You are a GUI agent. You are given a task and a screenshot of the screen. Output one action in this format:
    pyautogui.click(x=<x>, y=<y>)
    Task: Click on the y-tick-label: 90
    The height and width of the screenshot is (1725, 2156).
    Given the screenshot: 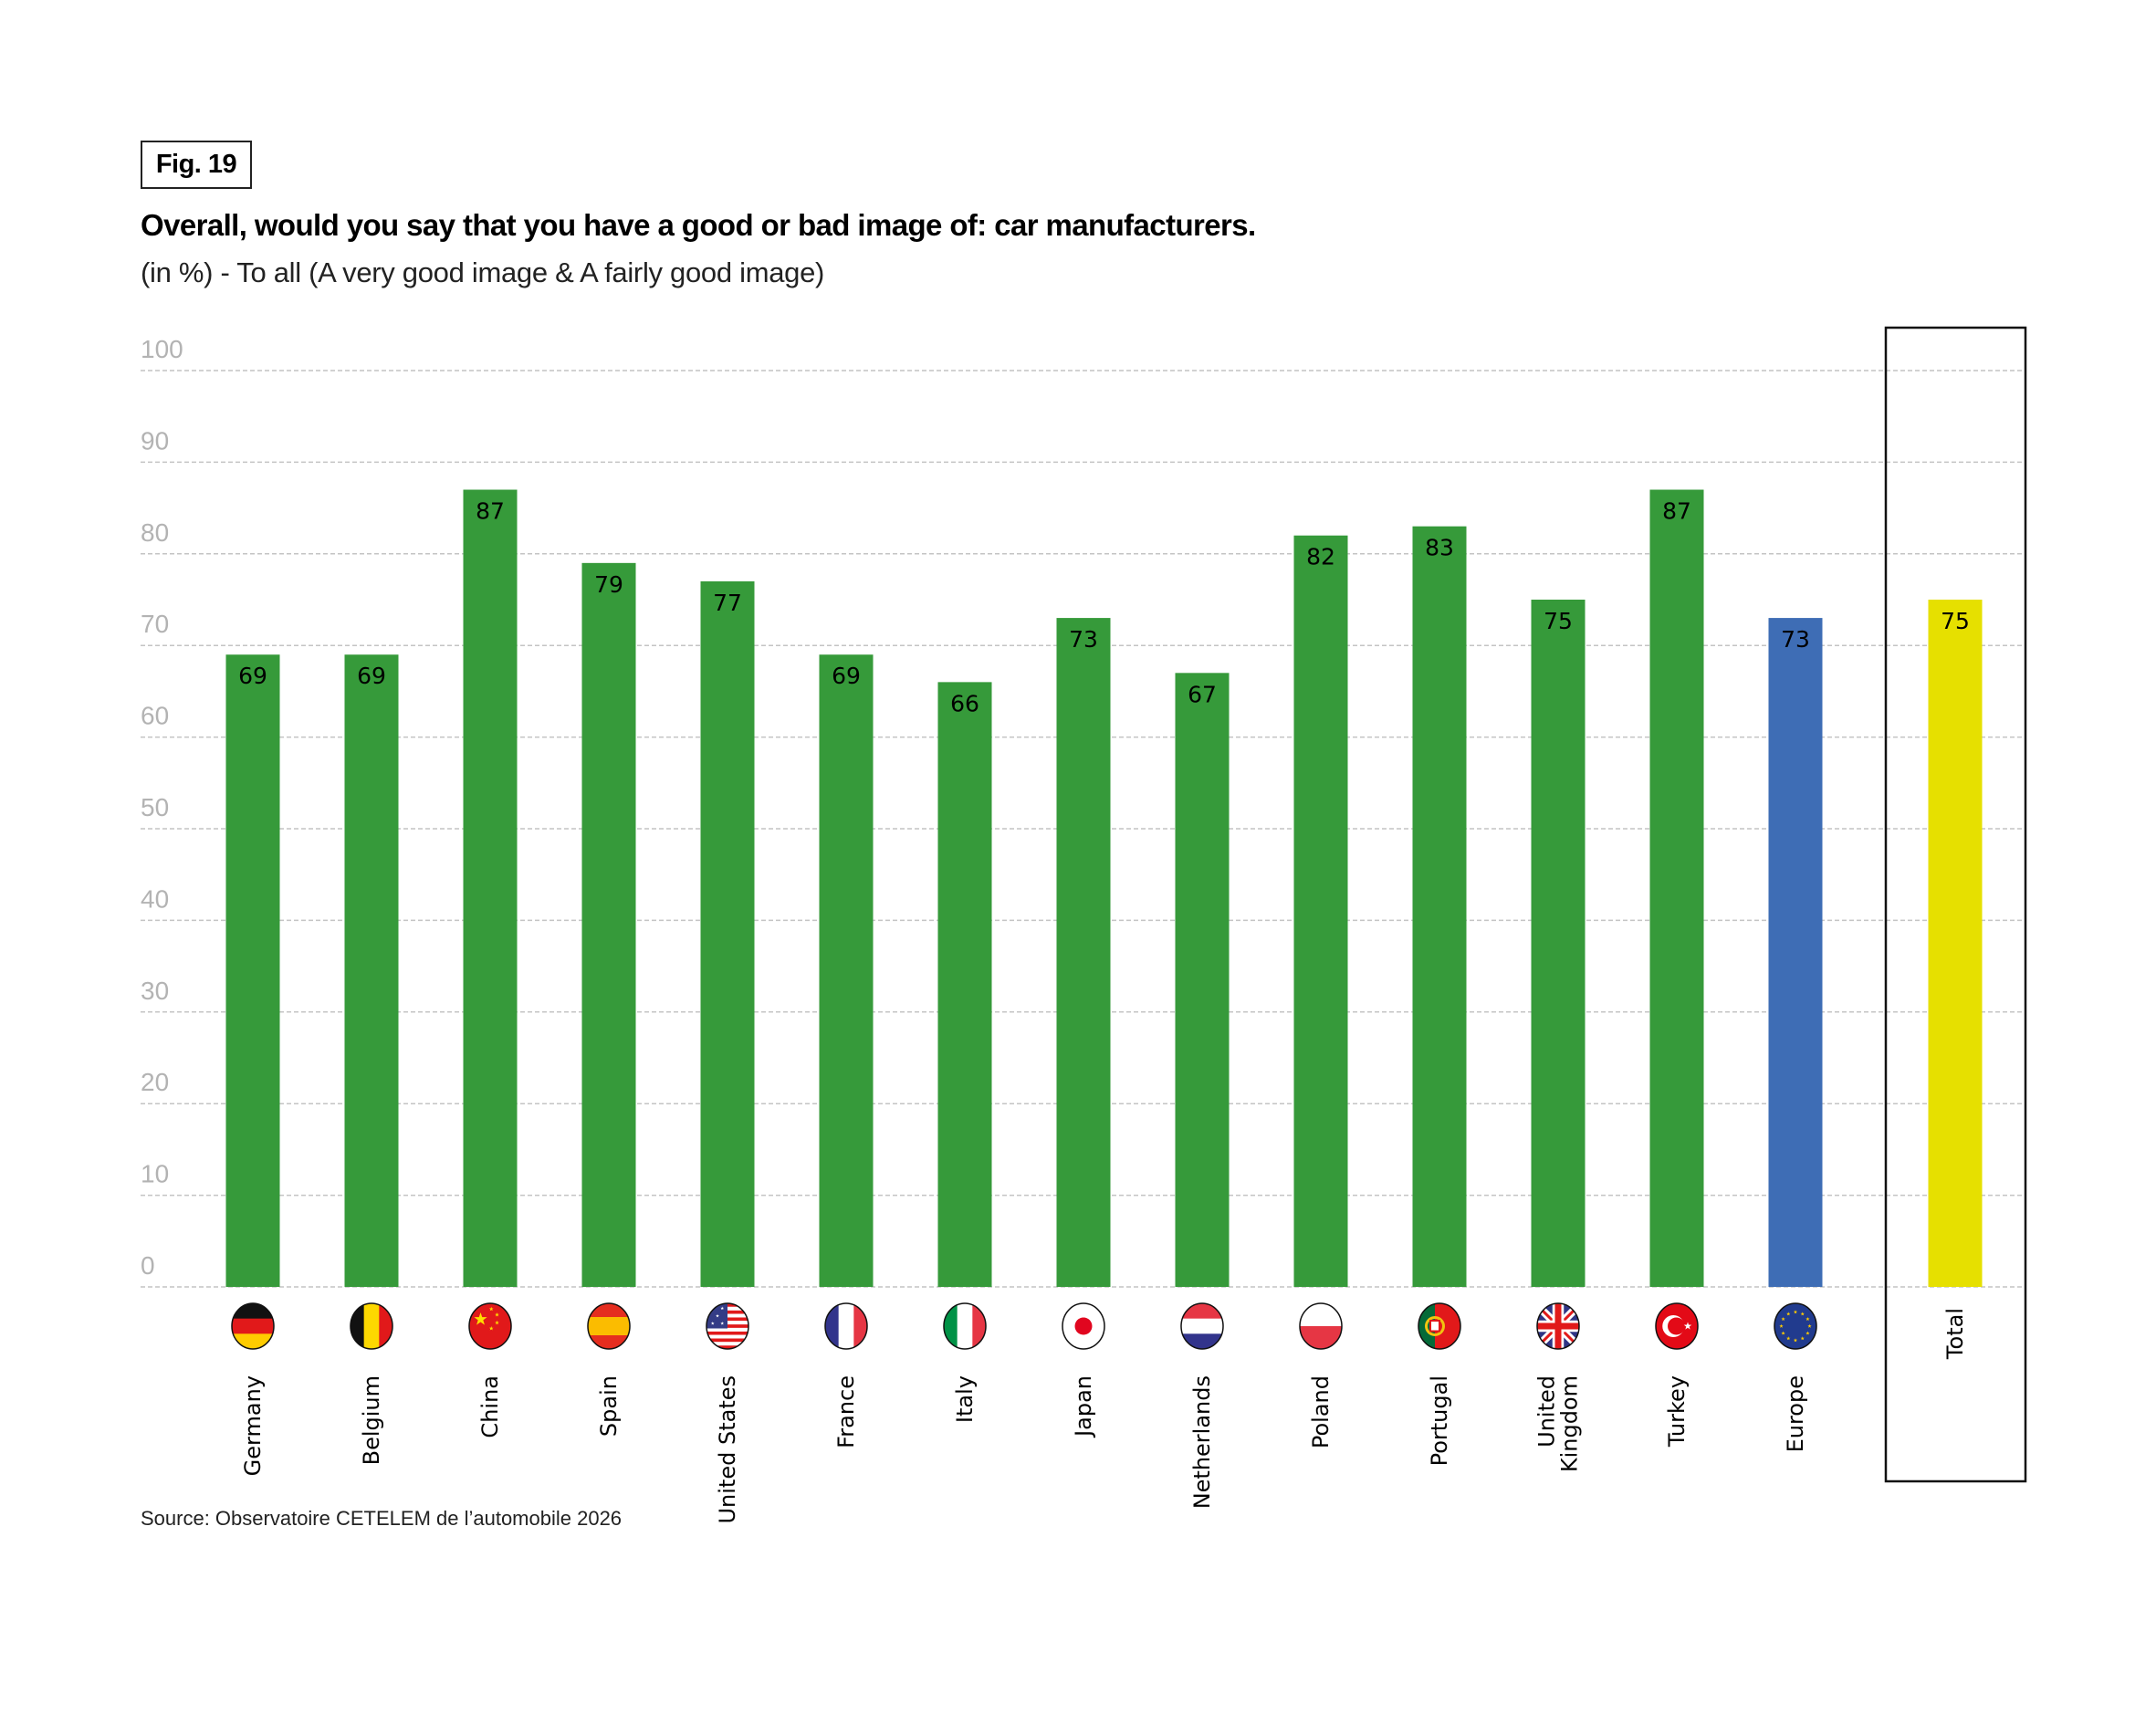 What is the action you would take?
    pyautogui.click(x=155, y=440)
    